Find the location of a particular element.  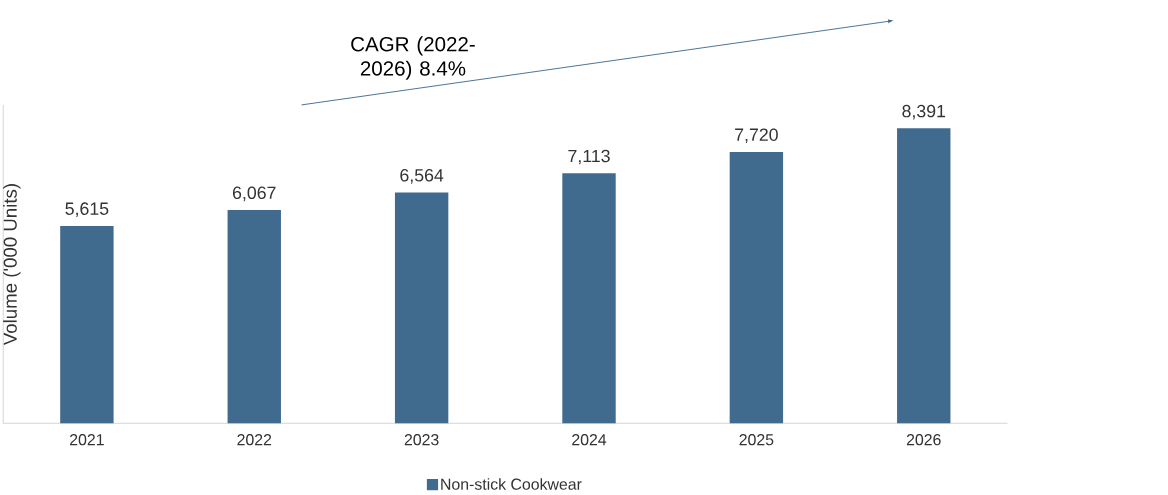

x-tick-label: 2023 is located at coordinates (421, 440).